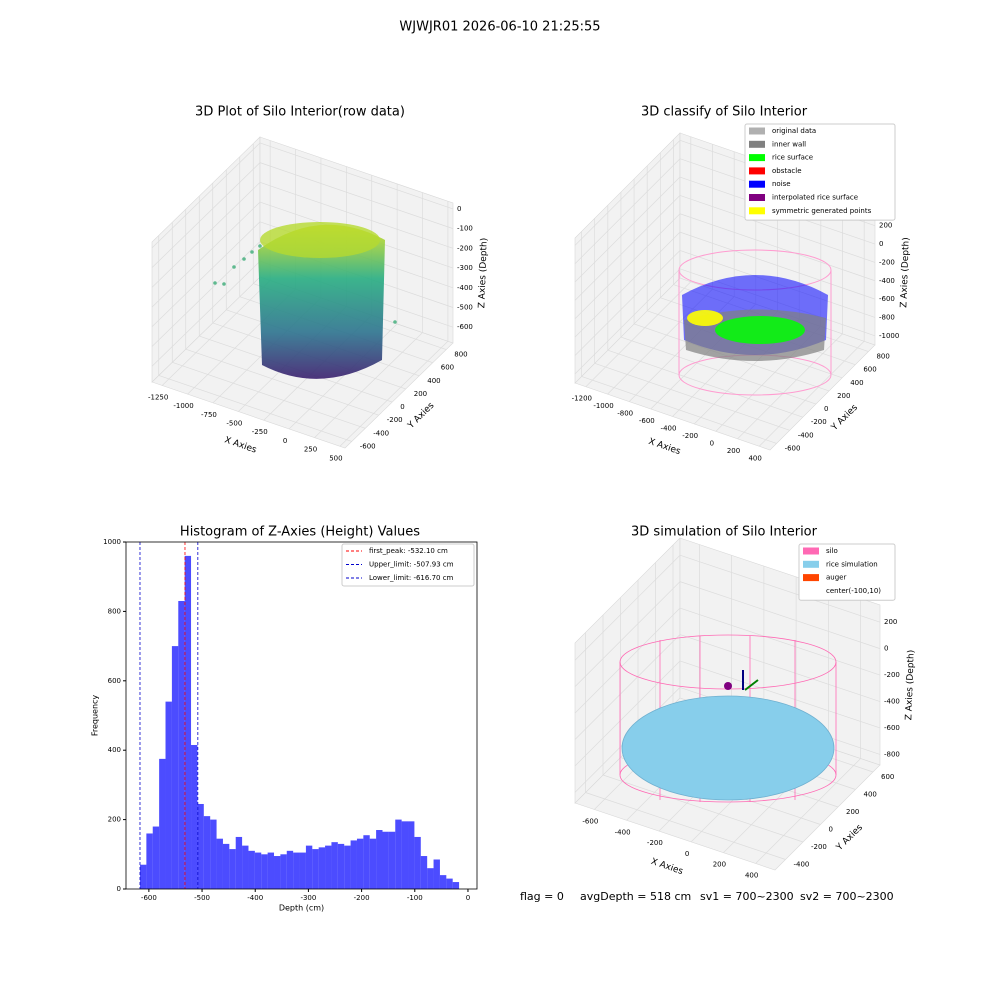  I want to click on x-tick-label: 200, so click(719, 865).